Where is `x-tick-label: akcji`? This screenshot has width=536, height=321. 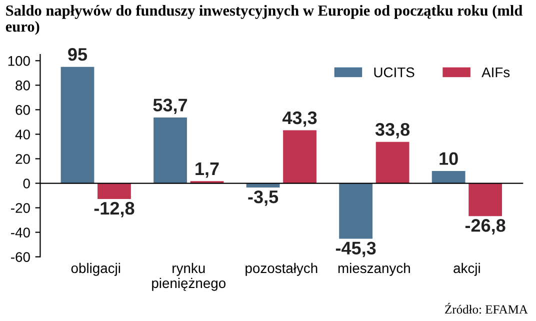 x-tick-label: akcji is located at coordinates (467, 269).